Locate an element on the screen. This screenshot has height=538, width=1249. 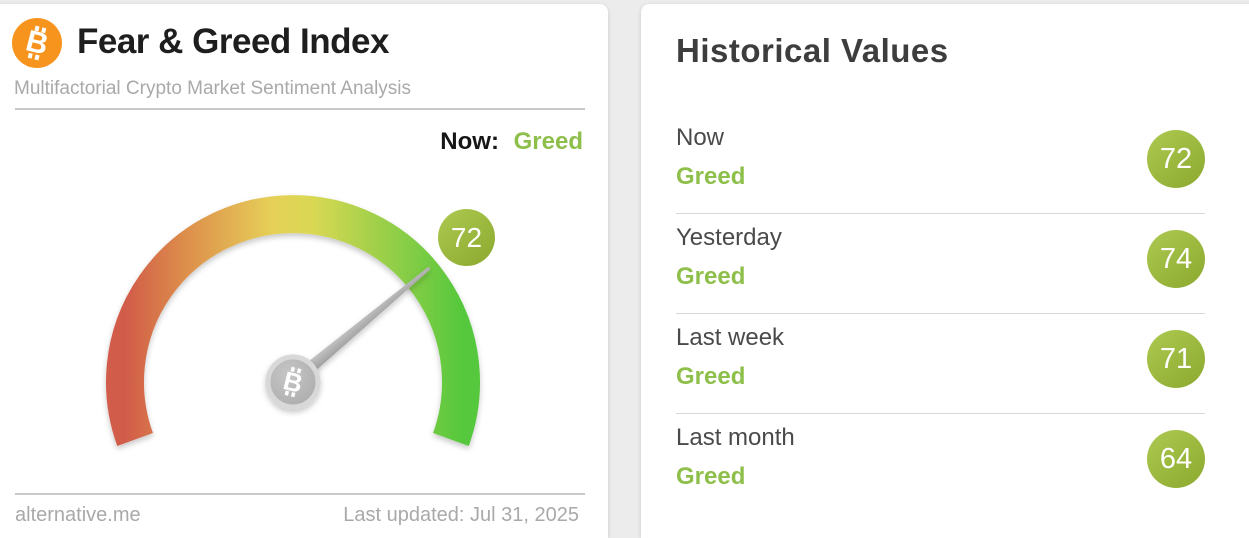
gauge-hub-bitcoin-icon: B is located at coordinates (293, 382).